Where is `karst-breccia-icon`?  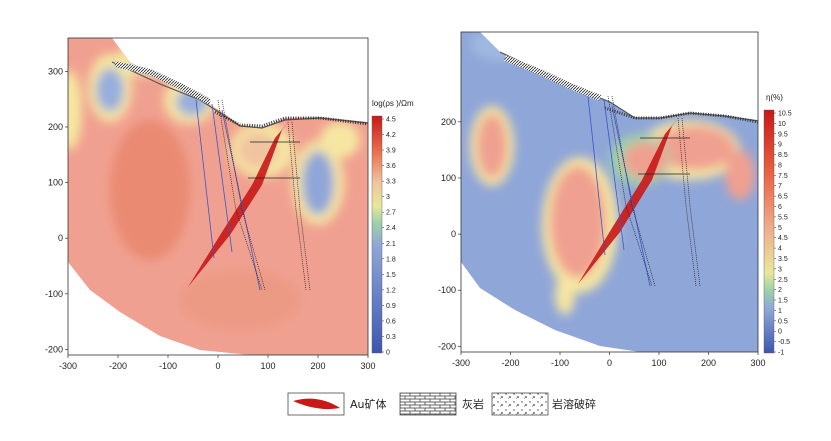 karst-breccia-icon is located at coordinates (520, 404).